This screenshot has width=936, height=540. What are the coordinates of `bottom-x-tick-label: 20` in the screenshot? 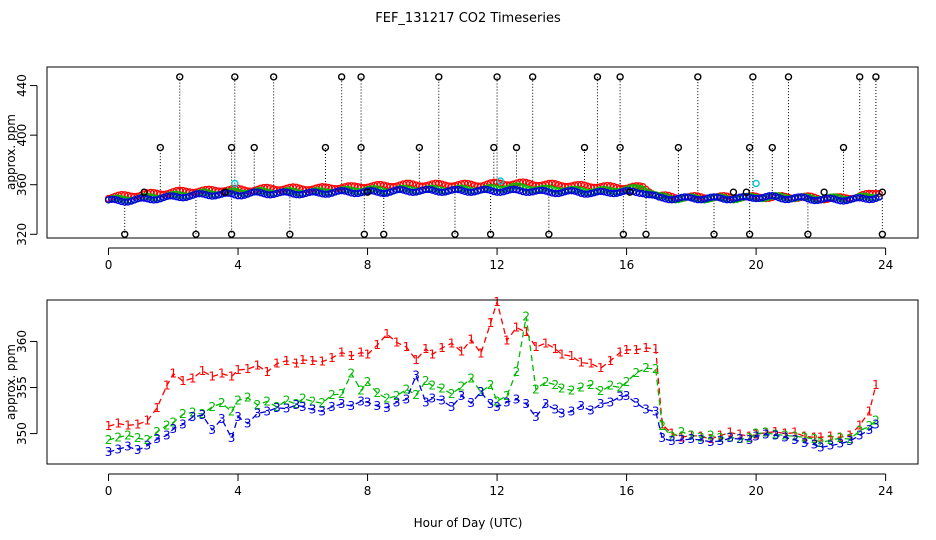 It's located at (755, 491).